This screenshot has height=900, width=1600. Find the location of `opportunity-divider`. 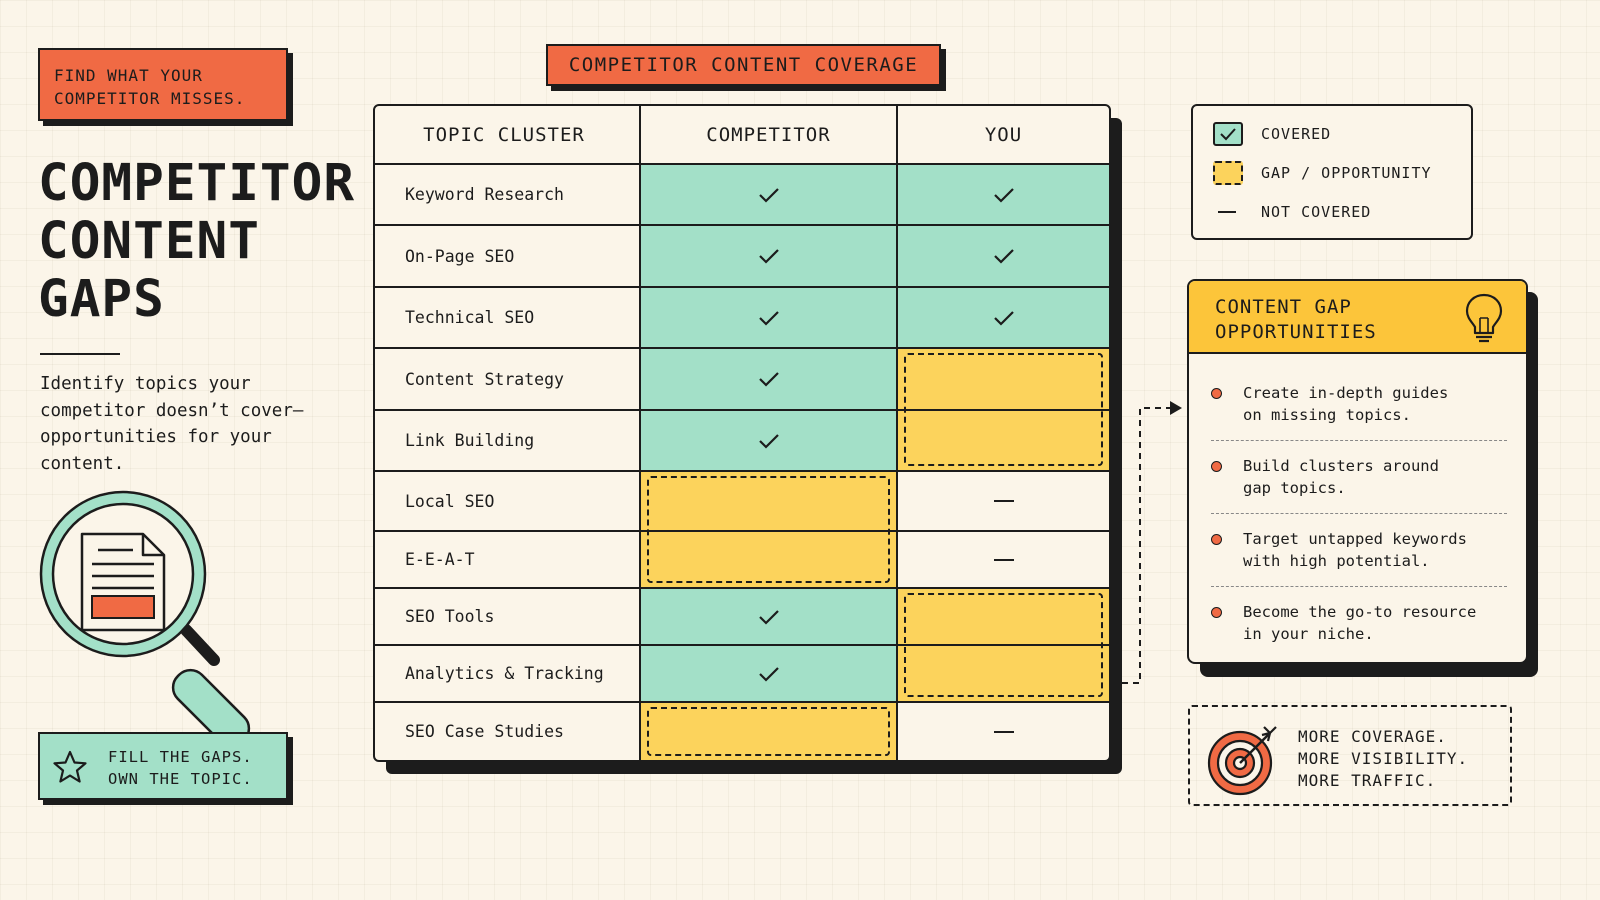

opportunity-divider is located at coordinates (1359, 513).